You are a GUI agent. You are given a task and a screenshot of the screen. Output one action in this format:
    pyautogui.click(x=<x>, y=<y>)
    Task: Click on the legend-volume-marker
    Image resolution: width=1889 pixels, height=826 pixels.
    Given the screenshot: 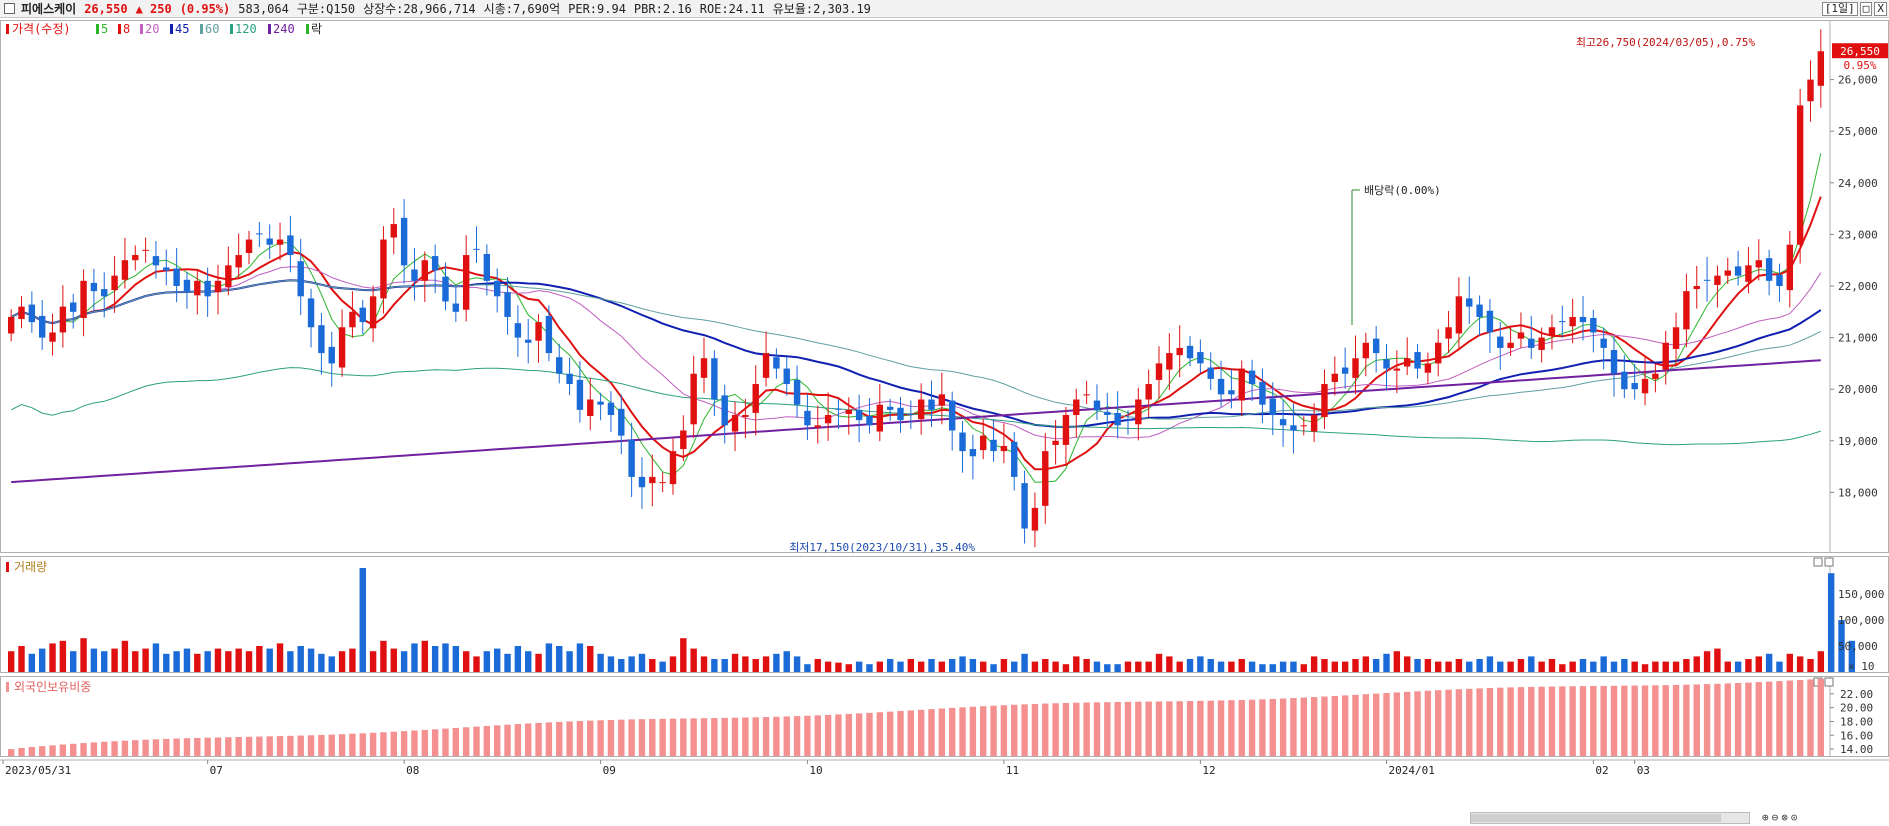 What is the action you would take?
    pyautogui.click(x=7, y=567)
    